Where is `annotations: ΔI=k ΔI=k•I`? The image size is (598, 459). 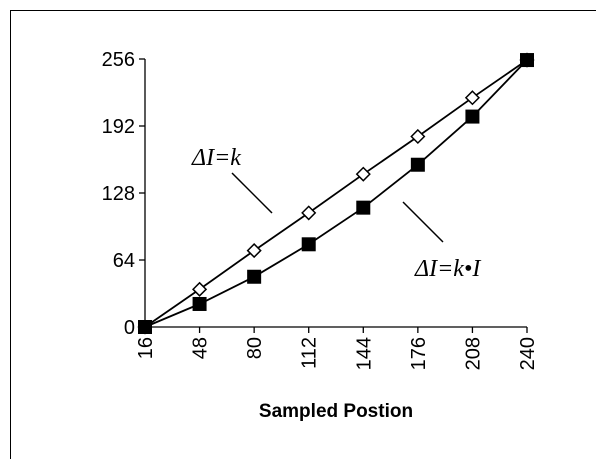
annotations: ΔI=k ΔI=k•I is located at coordinates (336, 213).